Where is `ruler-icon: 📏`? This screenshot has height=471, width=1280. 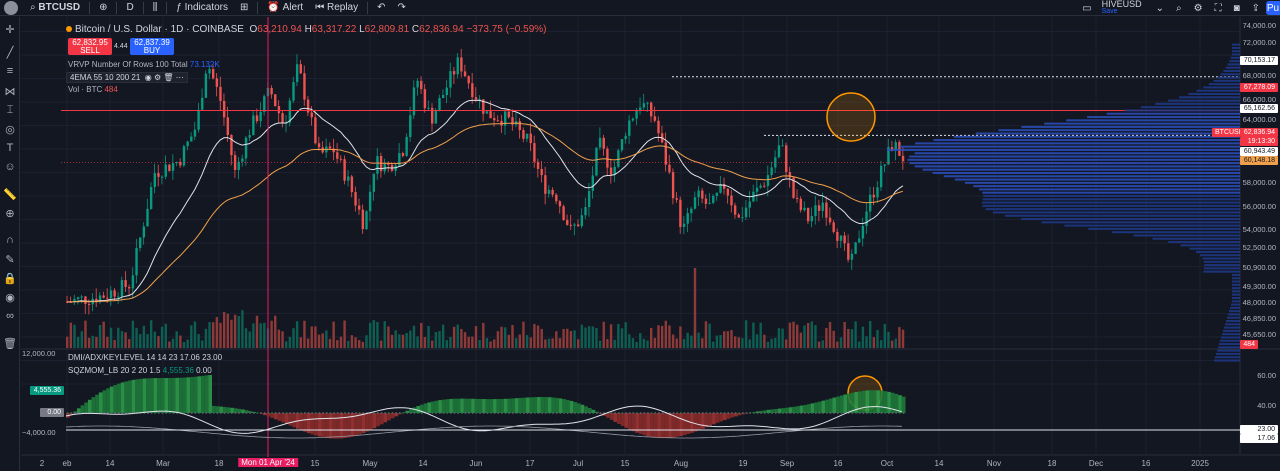 ruler-icon: 📏 is located at coordinates (10, 194).